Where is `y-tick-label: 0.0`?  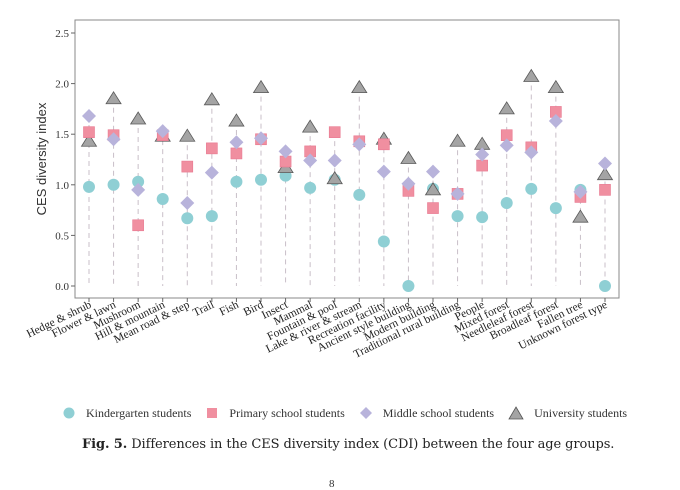
y-tick-label: 0.0 is located at coordinates (62, 287).